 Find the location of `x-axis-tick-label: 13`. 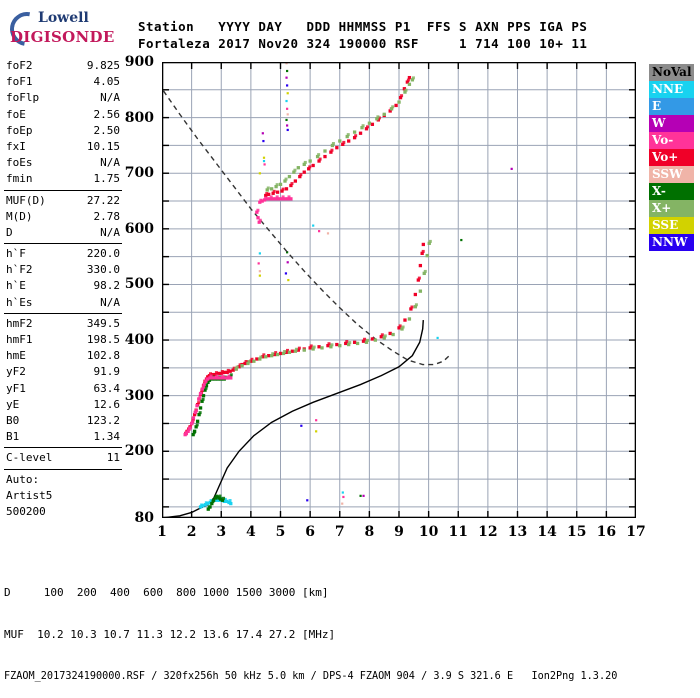

x-axis-tick-label: 13 is located at coordinates (517, 532).